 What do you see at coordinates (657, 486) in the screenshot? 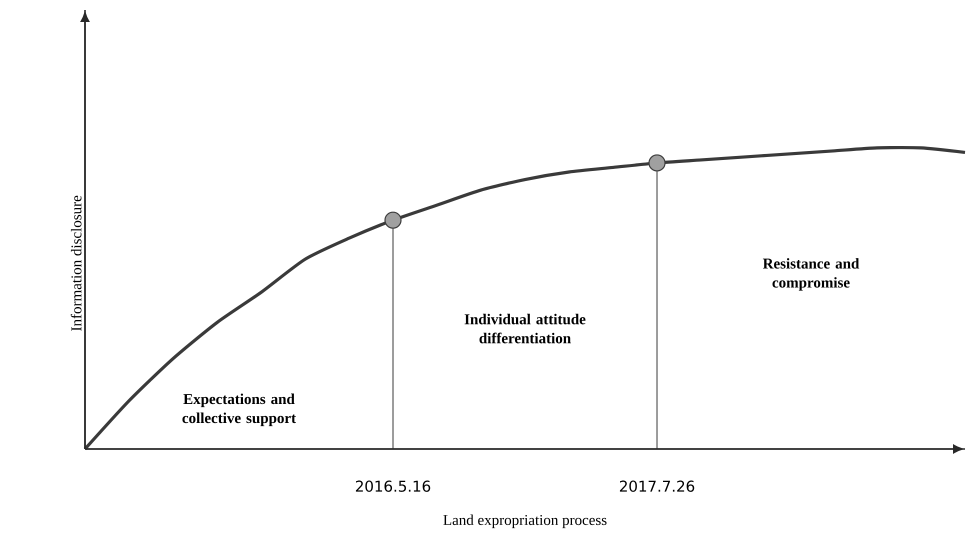
I see `x-tick-label: 2017.7.26` at bounding box center [657, 486].